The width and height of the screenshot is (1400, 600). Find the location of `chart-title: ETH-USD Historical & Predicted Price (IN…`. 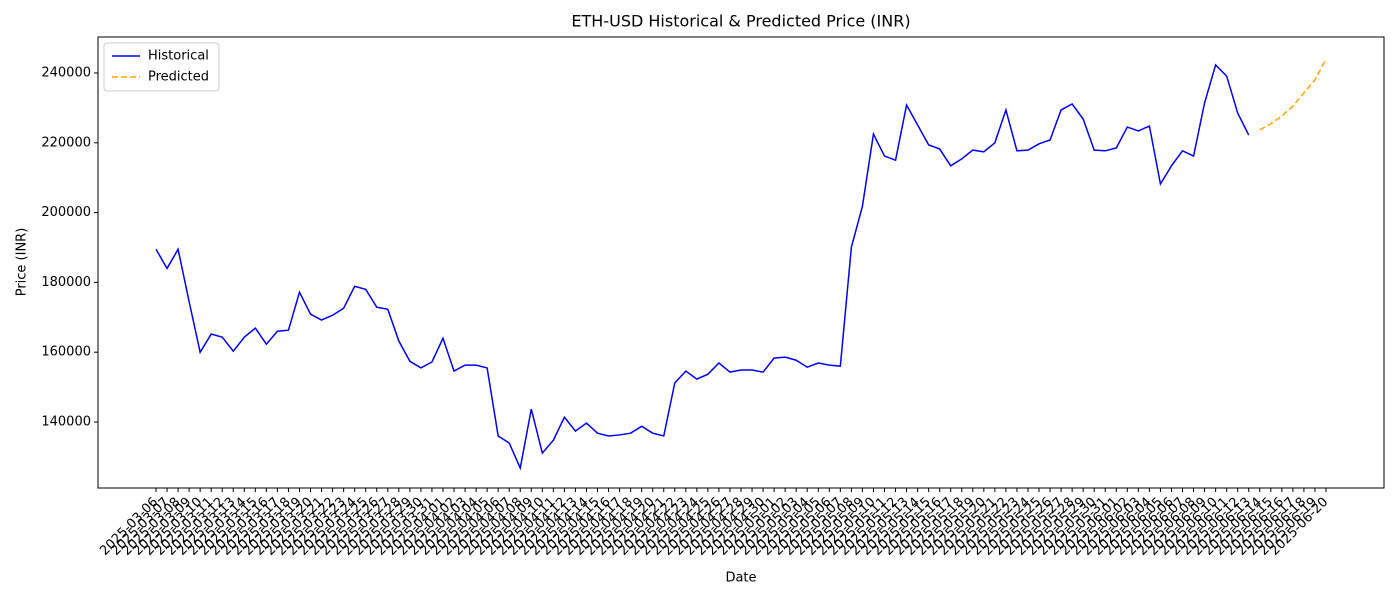

chart-title: ETH-USD Historical & Predicted Price (IN… is located at coordinates (740, 21).